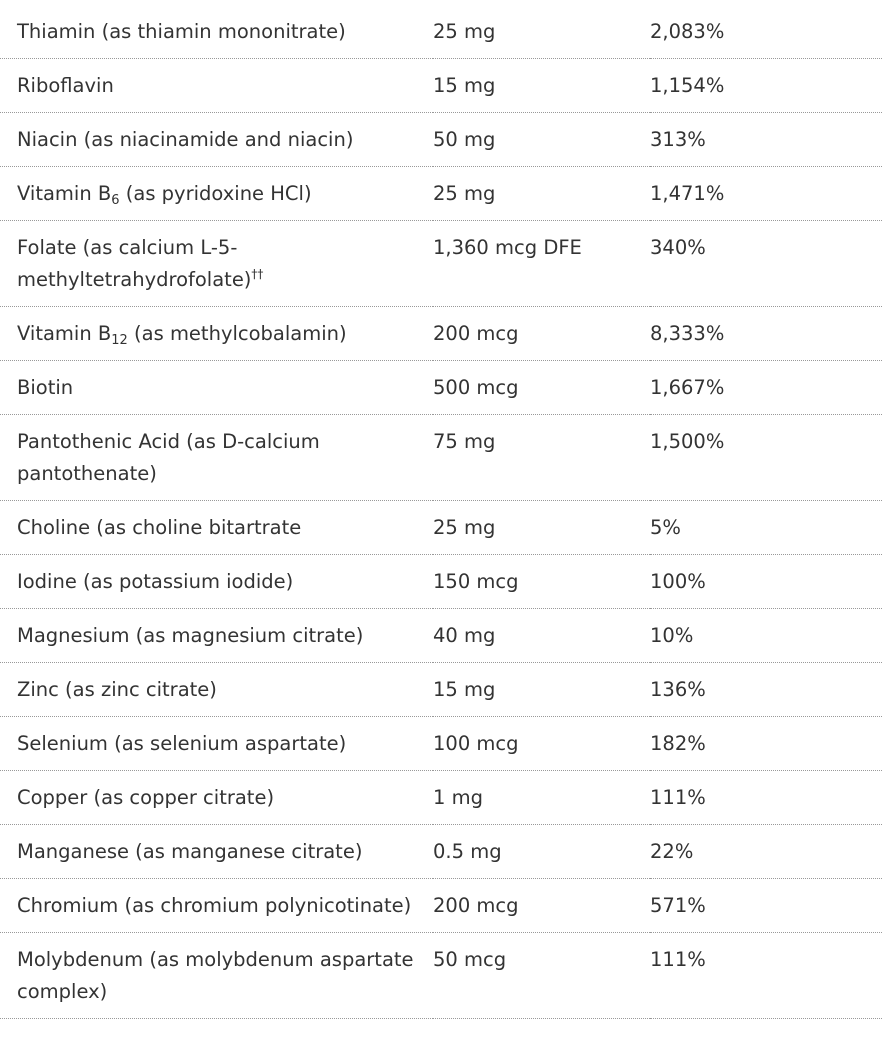 This screenshot has height=1052, width=892. I want to click on amount-per-serving: 40 mg, so click(541, 635).